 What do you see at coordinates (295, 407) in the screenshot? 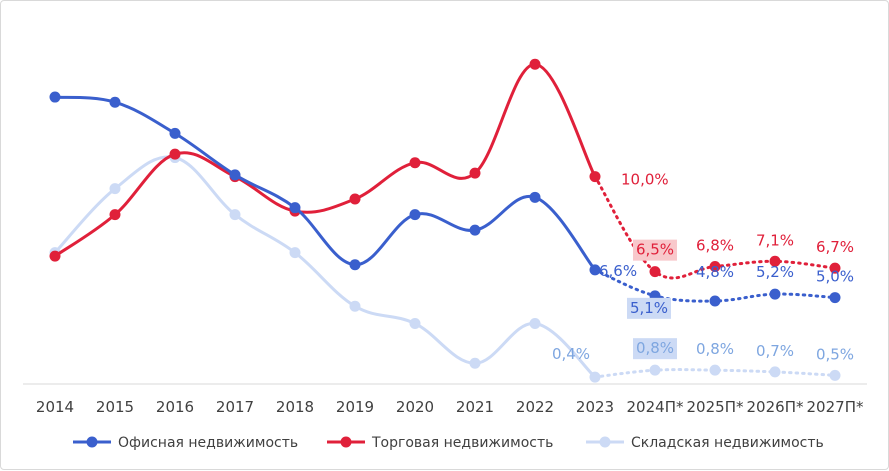
I see `x-tick-label: 2018` at bounding box center [295, 407].